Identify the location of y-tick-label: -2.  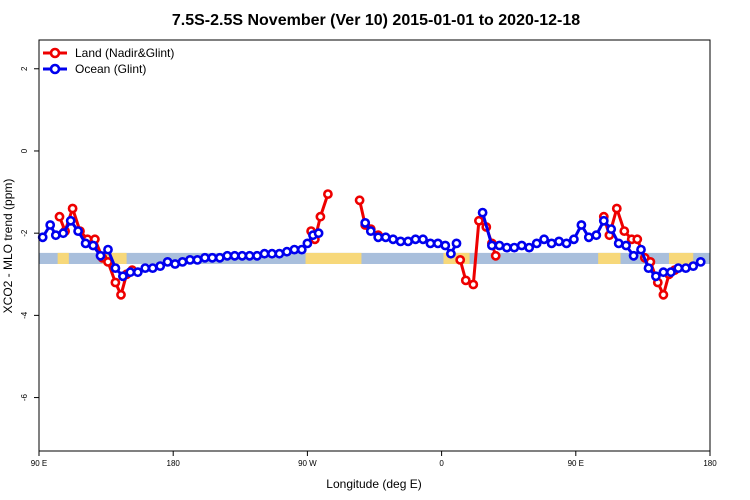
(24, 233).